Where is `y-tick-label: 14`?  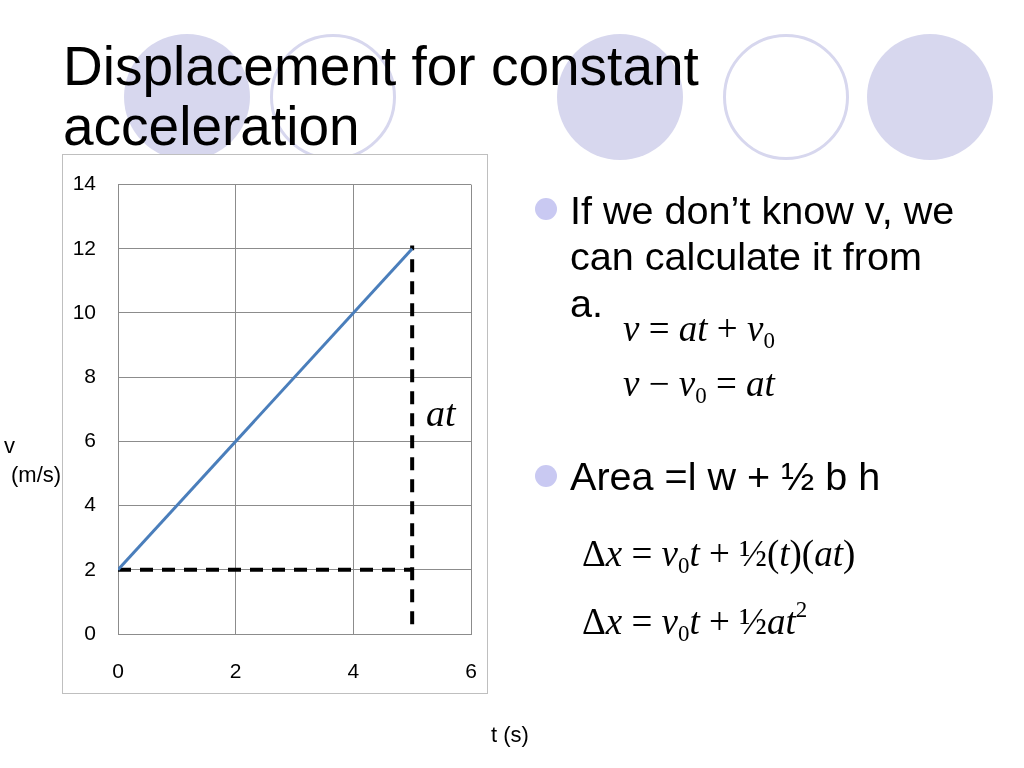
y-tick-label: 14 is located at coordinates (84, 183).